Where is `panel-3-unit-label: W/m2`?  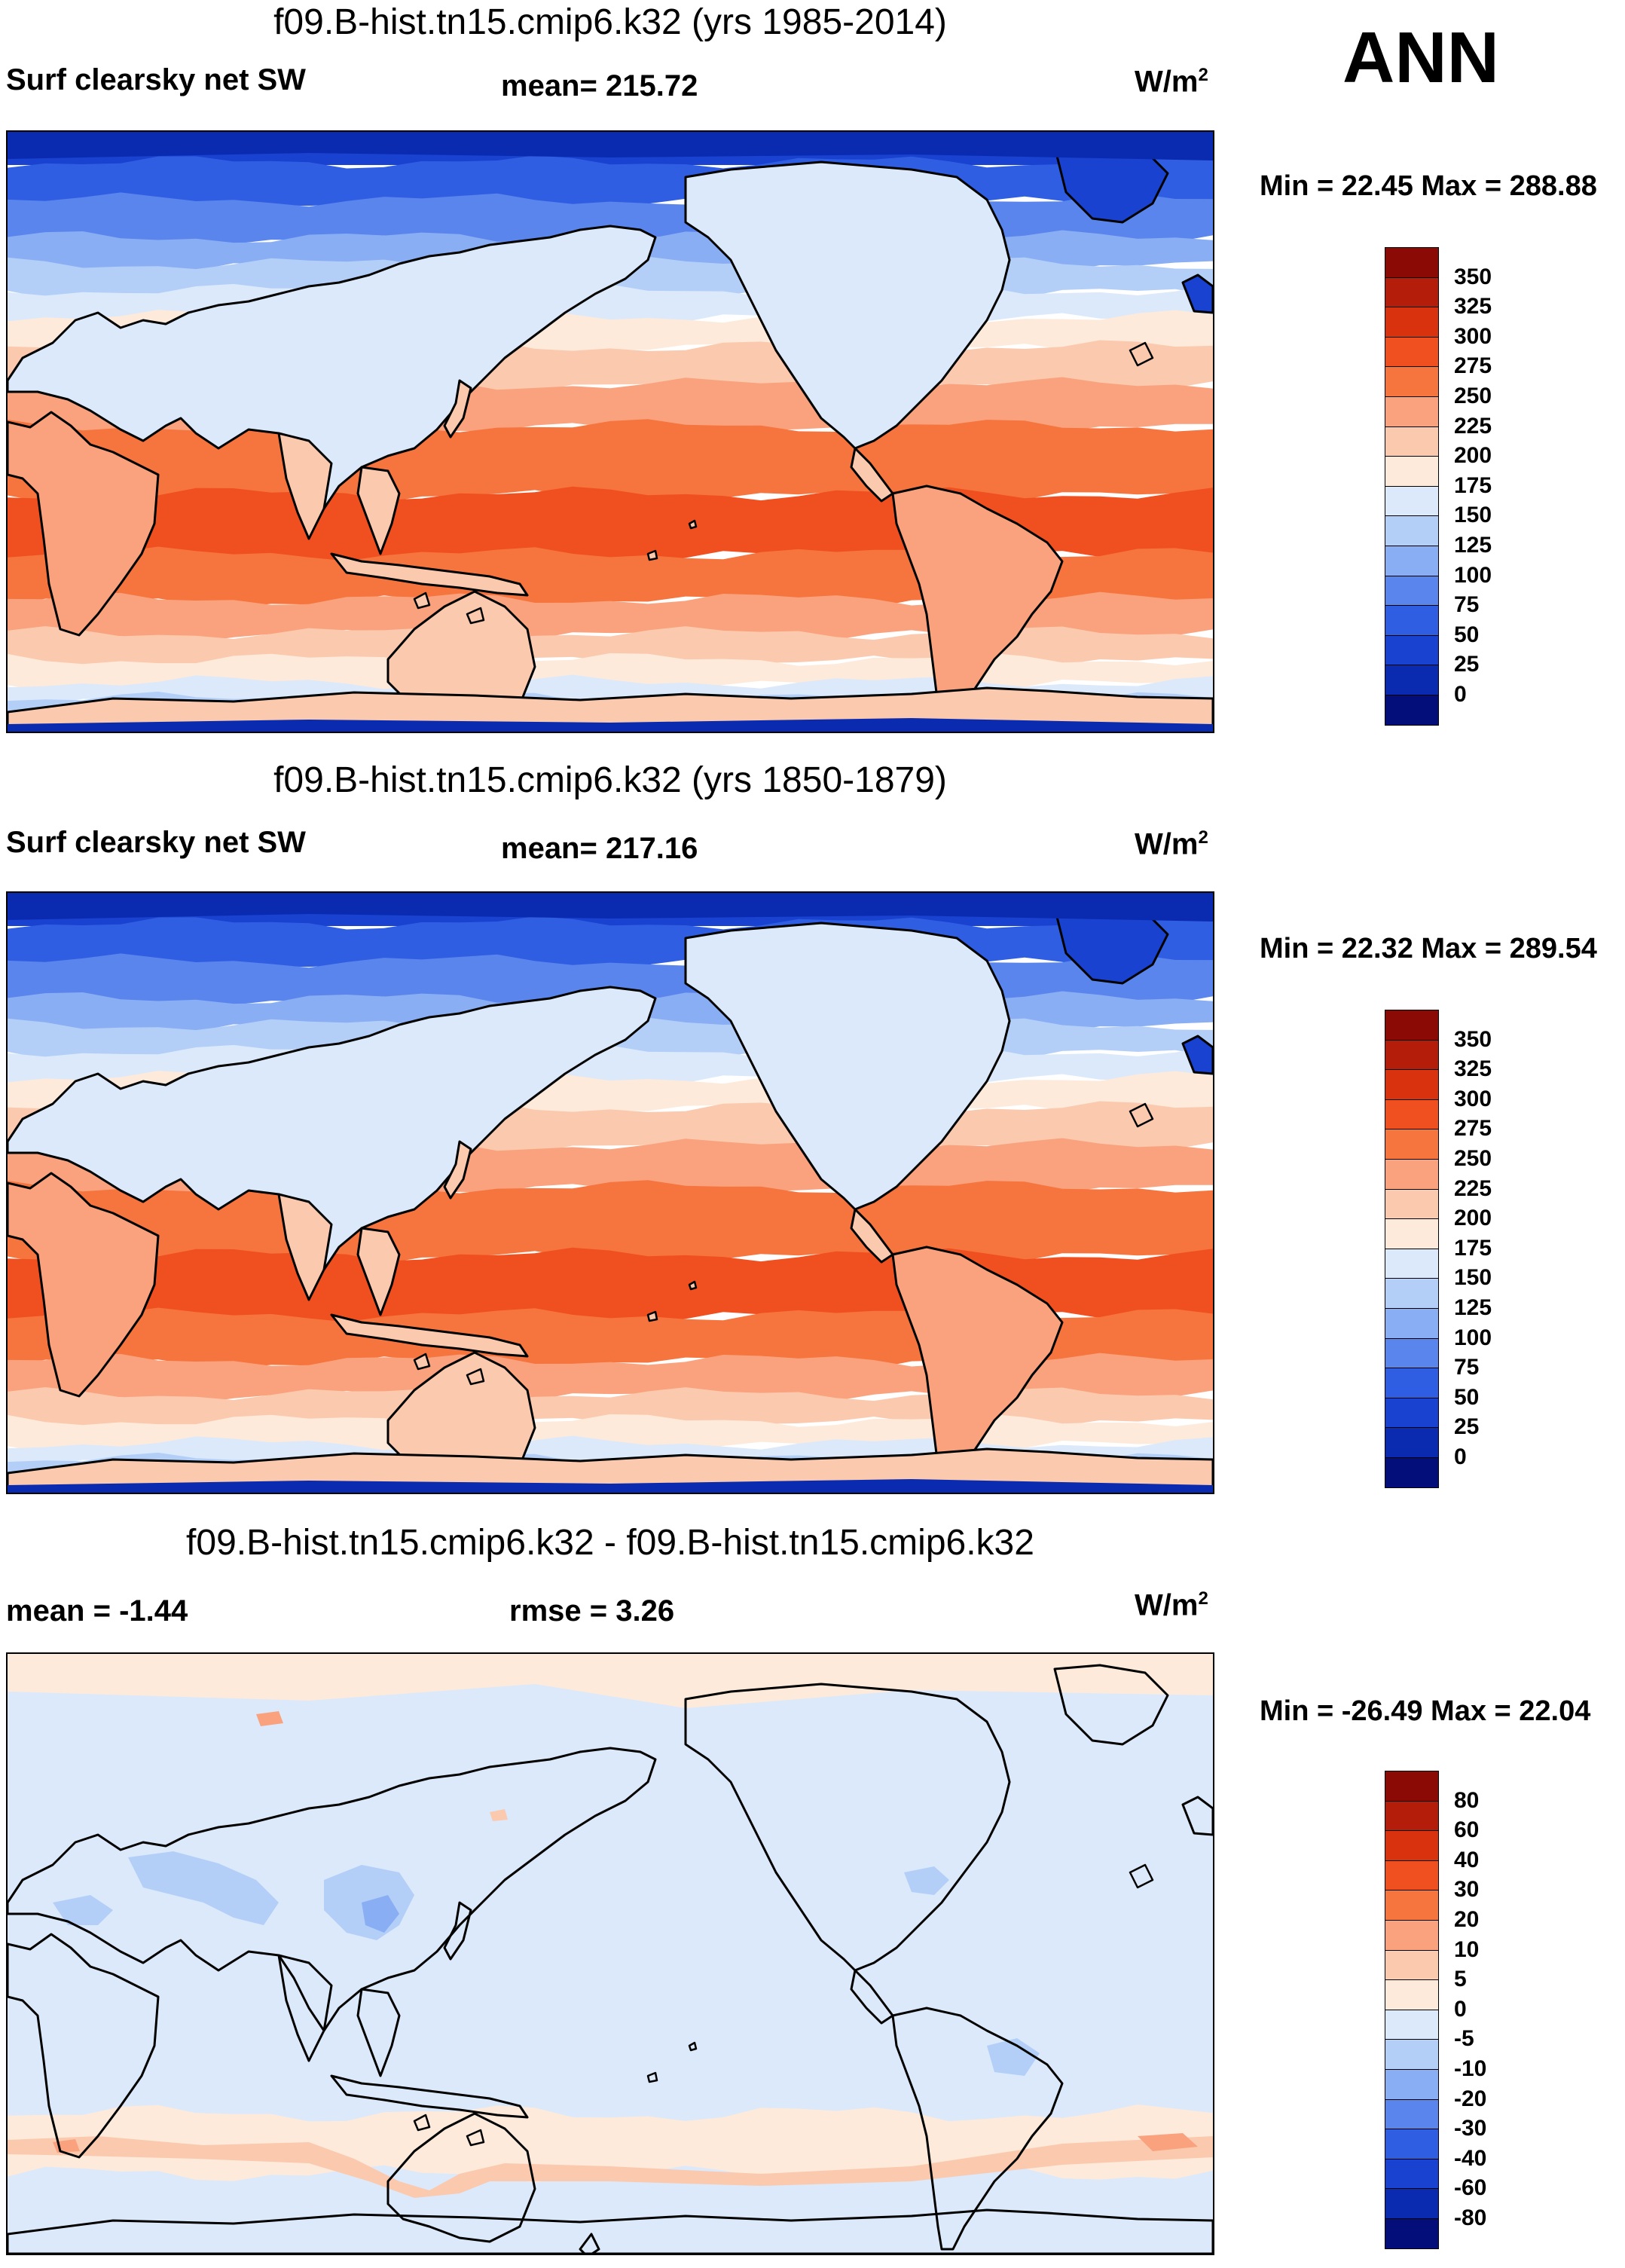 panel-3-unit-label: W/m2 is located at coordinates (1171, 1605).